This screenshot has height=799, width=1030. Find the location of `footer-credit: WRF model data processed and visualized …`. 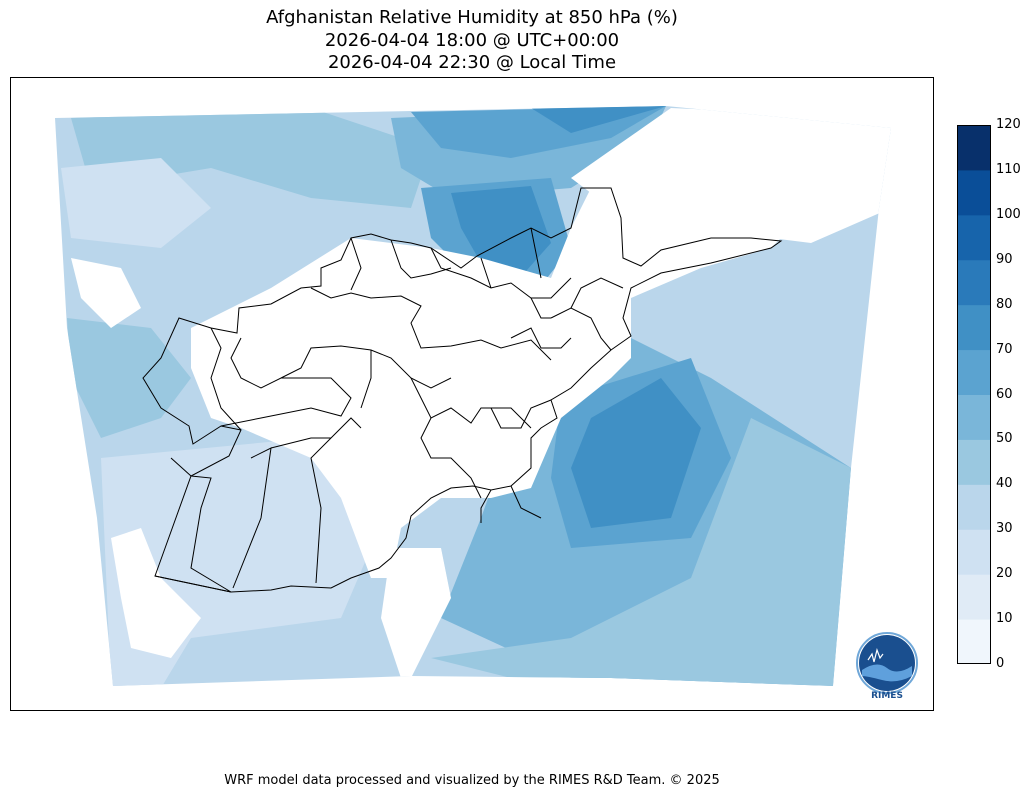

footer-credit: WRF model data processed and visualized … is located at coordinates (472, 780).